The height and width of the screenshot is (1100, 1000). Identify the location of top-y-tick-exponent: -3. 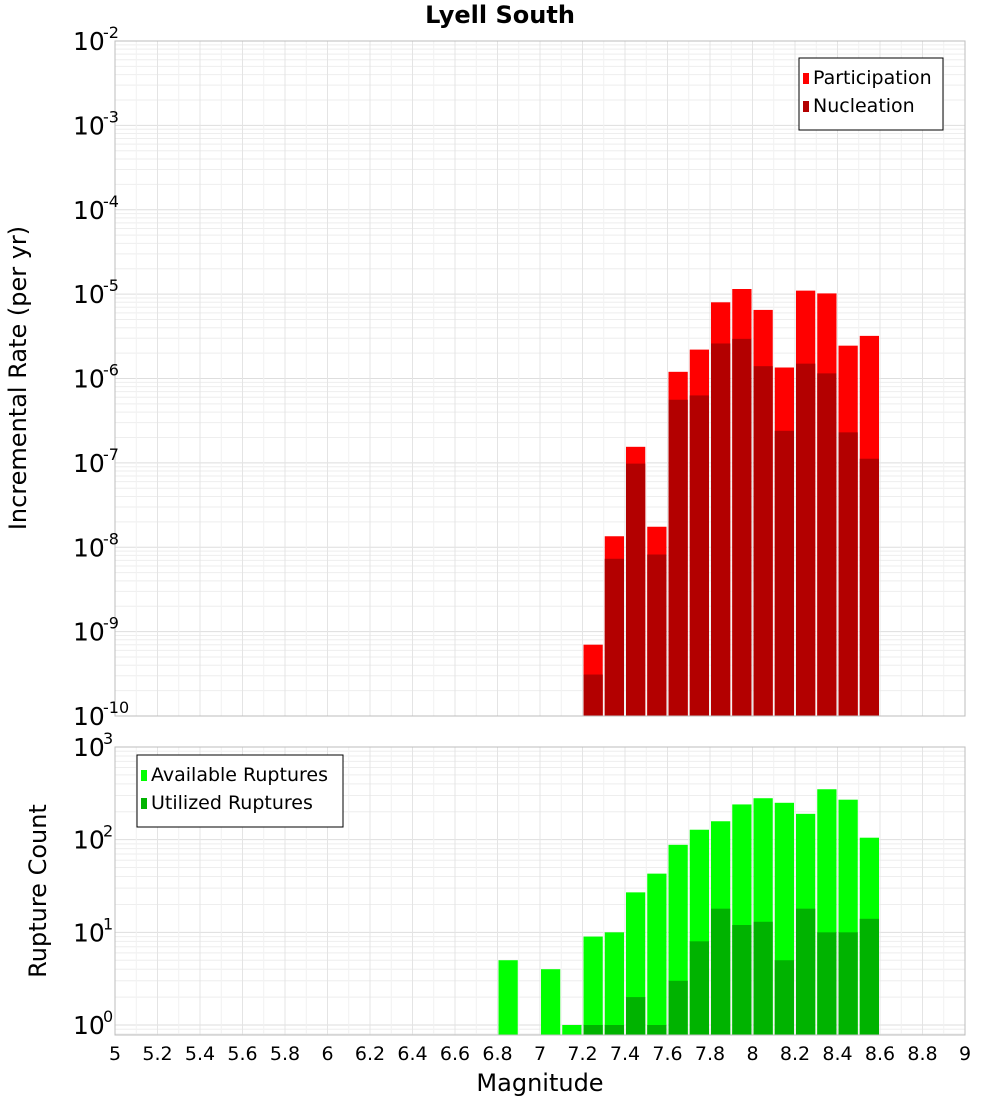
(111, 116).